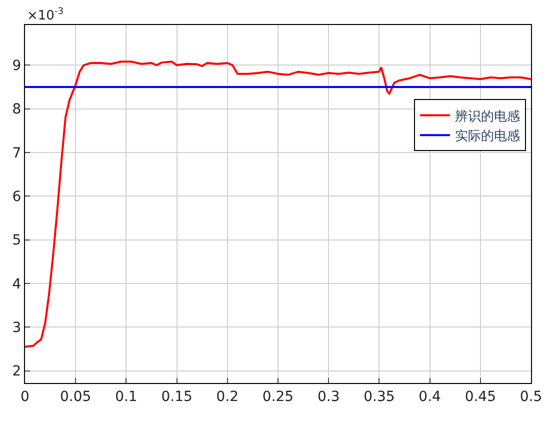  I want to click on x-tick-label: 0.3, so click(328, 396).